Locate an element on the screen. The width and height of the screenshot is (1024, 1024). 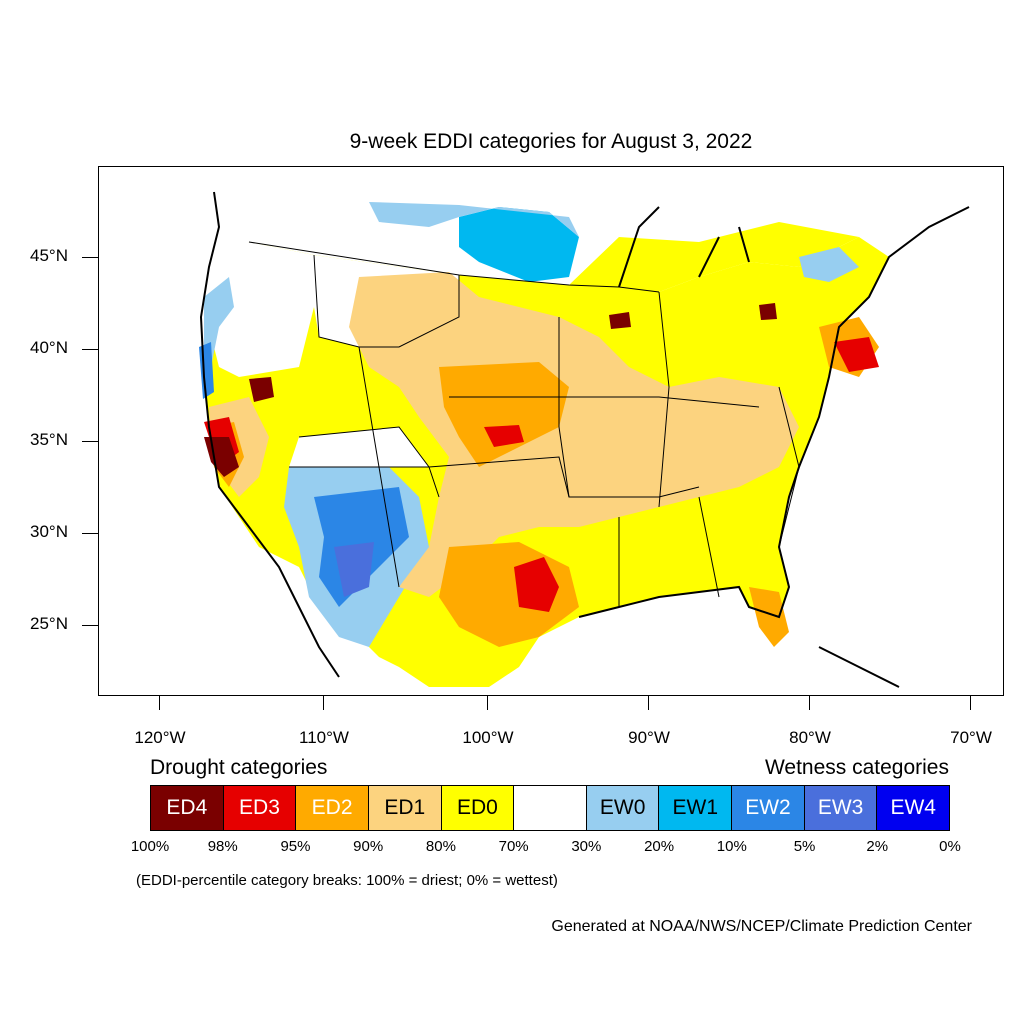
region-florida-ed2 is located at coordinates (769, 617).